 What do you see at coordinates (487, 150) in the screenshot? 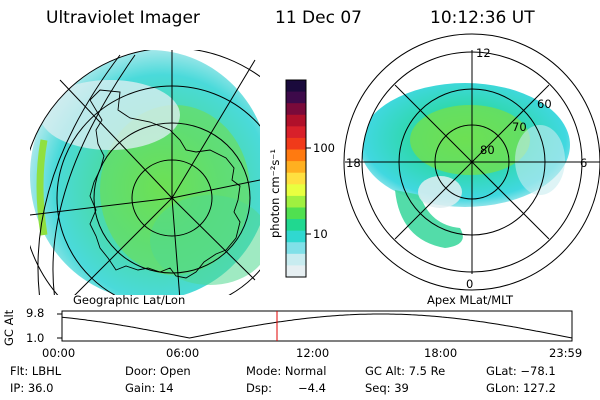
I see `mlat-label-80: 80` at bounding box center [487, 150].